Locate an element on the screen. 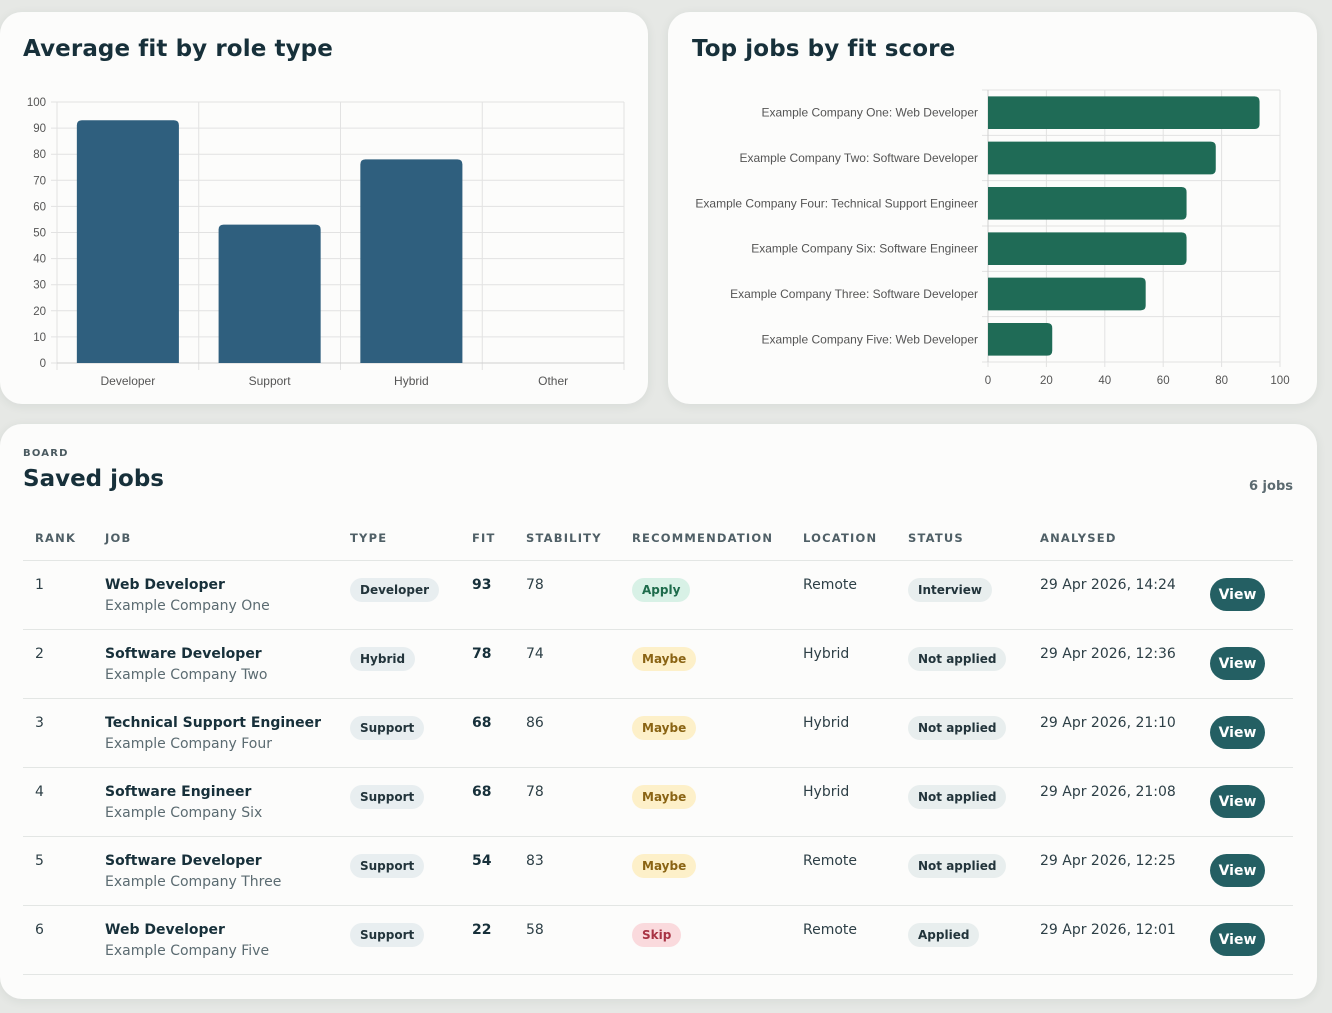 Image resolution: width=1332 pixels, height=1013 pixels. analysed-date: 29 Apr 2026, 12:25 is located at coordinates (1108, 861).